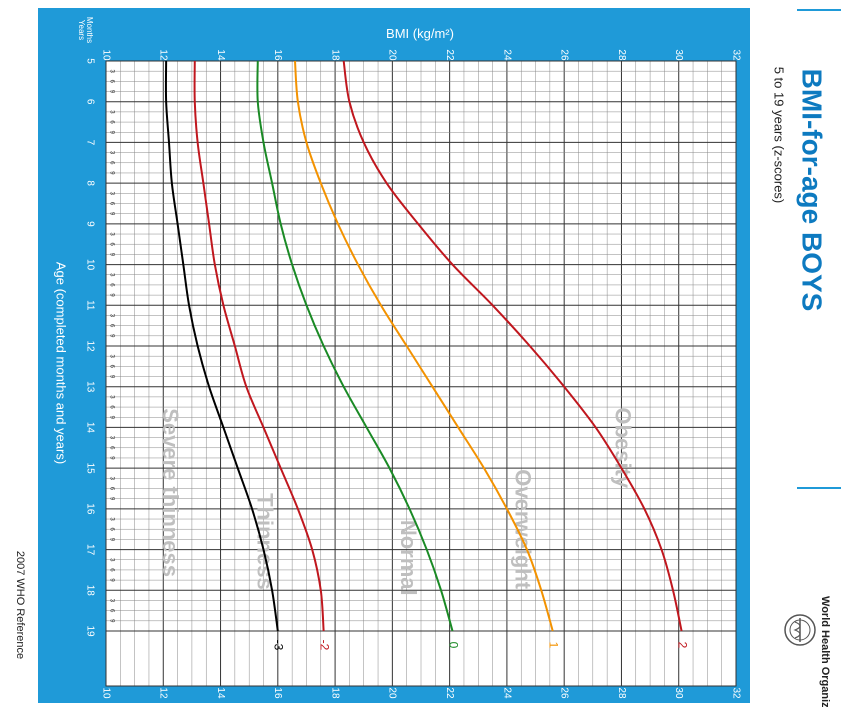 Image resolution: width=844 pixels, height=707 pixels. Describe the element at coordinates (420, 33) in the screenshot. I see `y-axis-title: BMI (kg/m²)` at that location.